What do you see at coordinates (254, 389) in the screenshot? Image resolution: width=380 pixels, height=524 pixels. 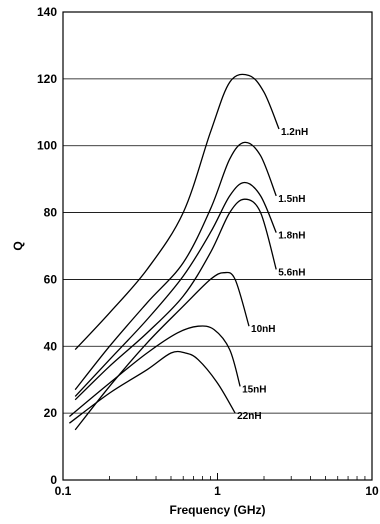 I see `series-label-15nH: 15nH` at bounding box center [254, 389].